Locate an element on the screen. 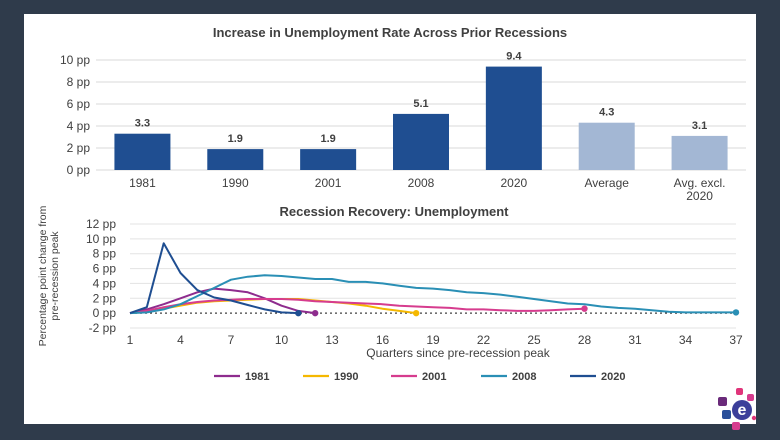 The width and height of the screenshot is (780, 440). line-x-tick-label: 1 is located at coordinates (130, 340).